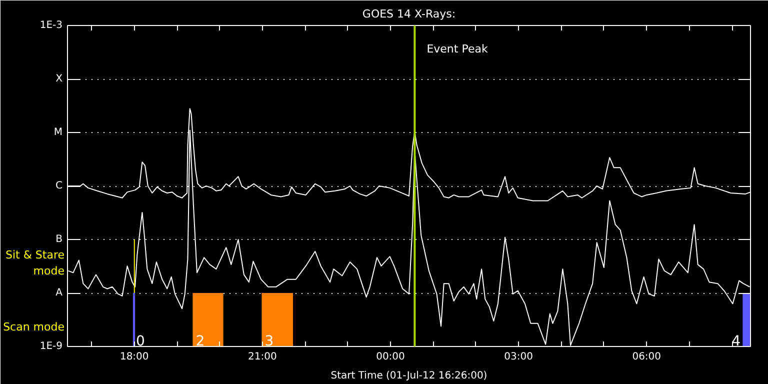 This screenshot has width=768, height=384. What do you see at coordinates (262, 357) in the screenshot?
I see `x-tick-label: 21:00` at bounding box center [262, 357].